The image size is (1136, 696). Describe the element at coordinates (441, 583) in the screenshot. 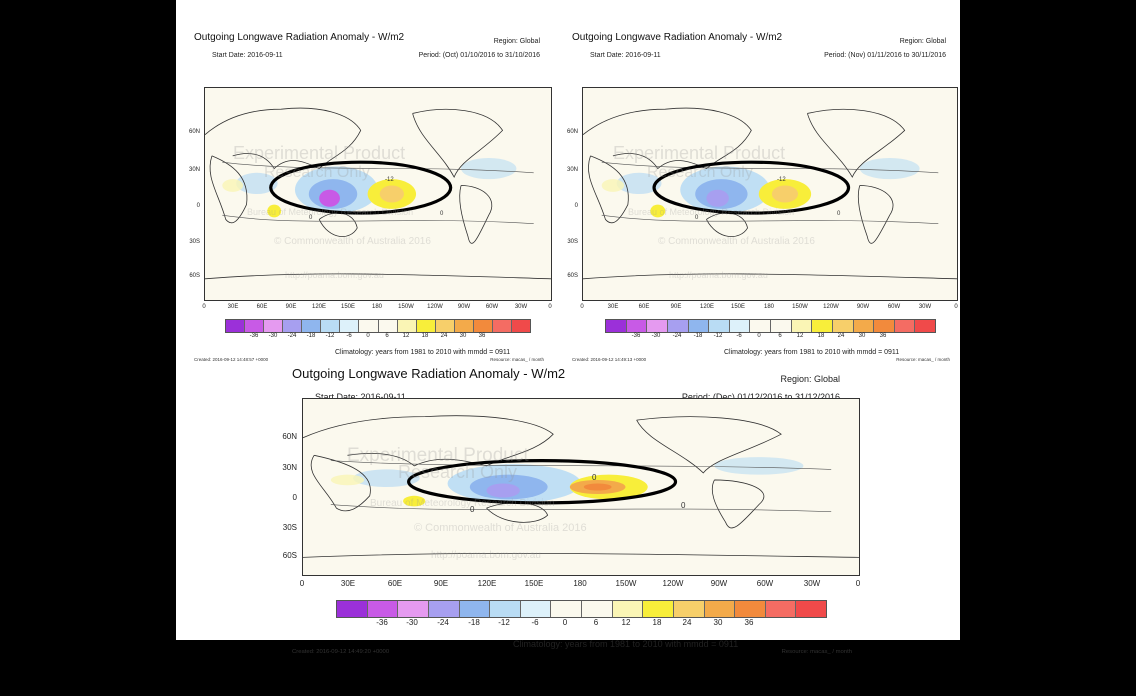

I see `longitude-label: 90E` at that location.